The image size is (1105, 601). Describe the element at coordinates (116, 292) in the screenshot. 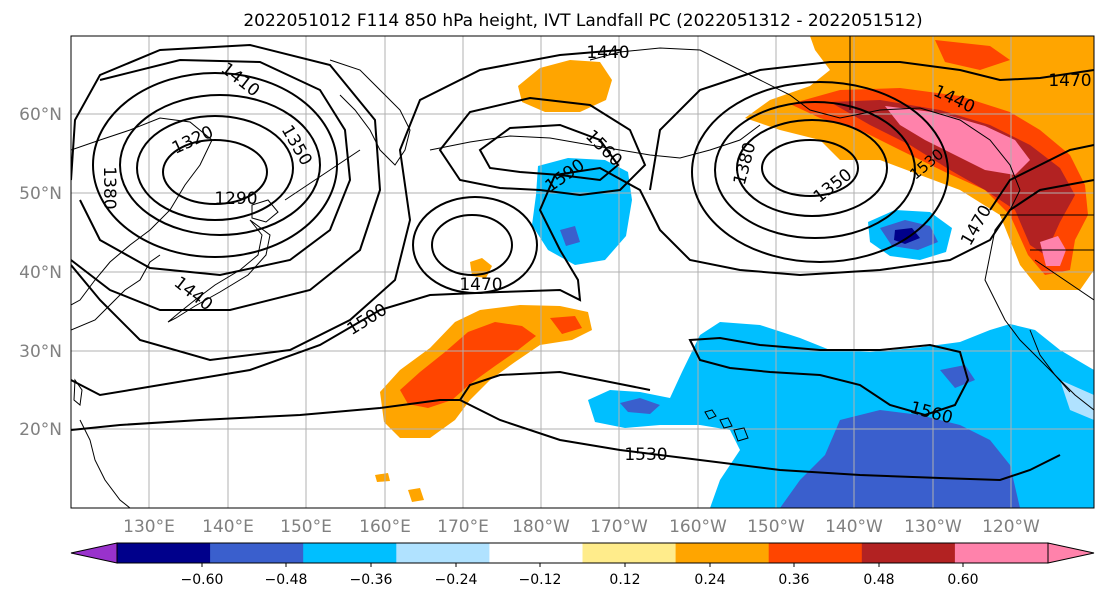

I see `coast-korea-china` at that location.